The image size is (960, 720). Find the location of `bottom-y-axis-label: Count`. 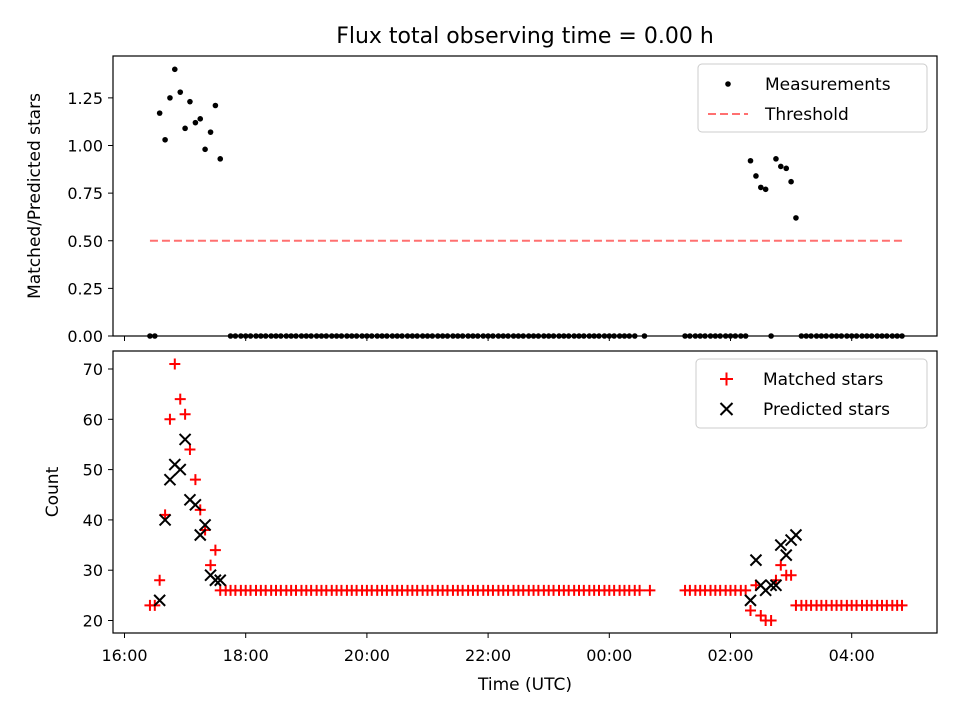

bottom-y-axis-label: Count is located at coordinates (53, 491).